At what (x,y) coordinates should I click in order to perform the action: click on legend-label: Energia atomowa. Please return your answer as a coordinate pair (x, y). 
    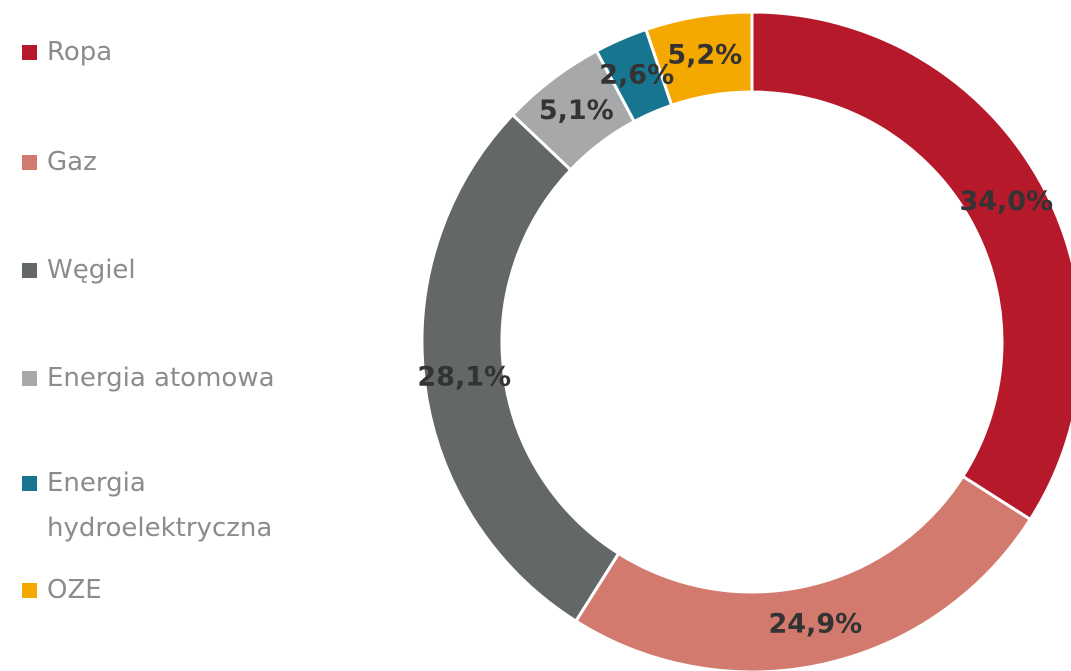
    Looking at the image, I should click on (161, 378).